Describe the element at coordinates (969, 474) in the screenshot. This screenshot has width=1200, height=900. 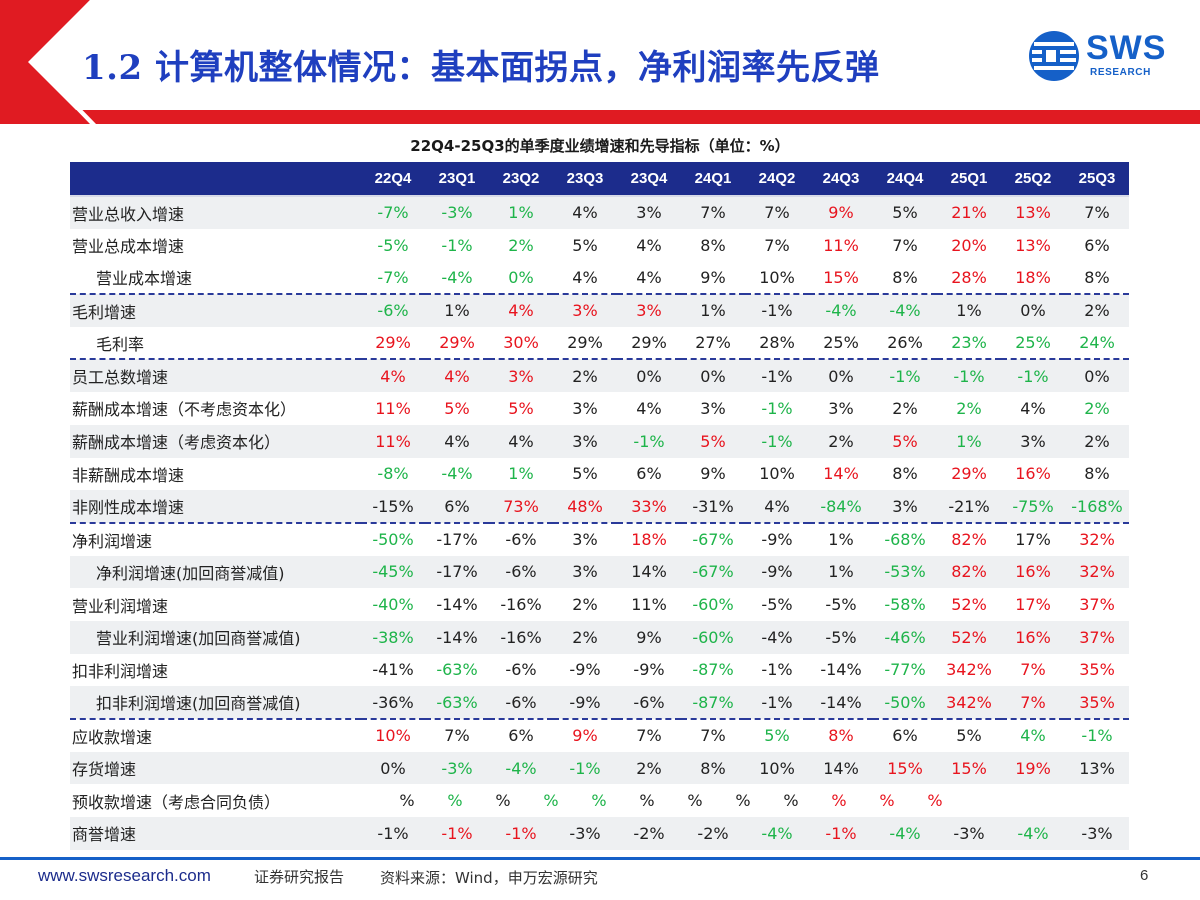
I see `table-cell: 29%` at that location.